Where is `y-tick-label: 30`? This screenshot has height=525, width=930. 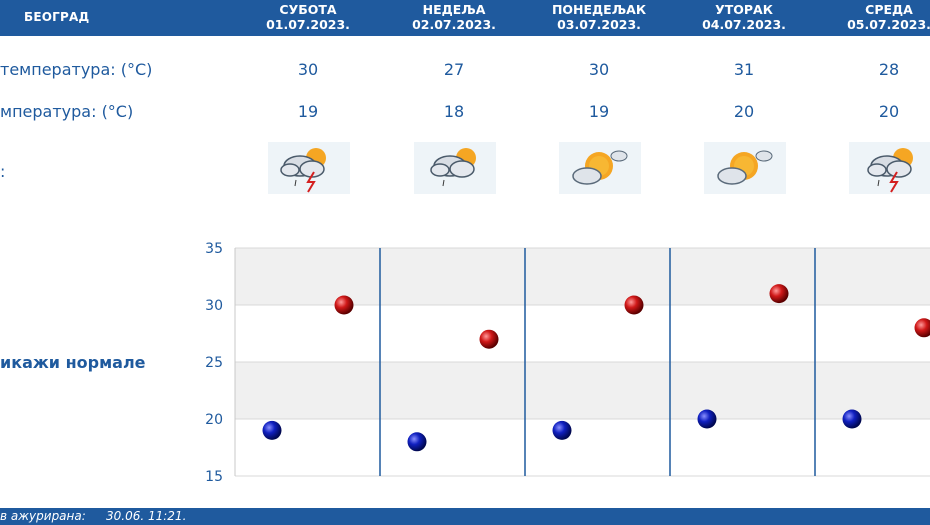 y-tick-label: 30 is located at coordinates (214, 306).